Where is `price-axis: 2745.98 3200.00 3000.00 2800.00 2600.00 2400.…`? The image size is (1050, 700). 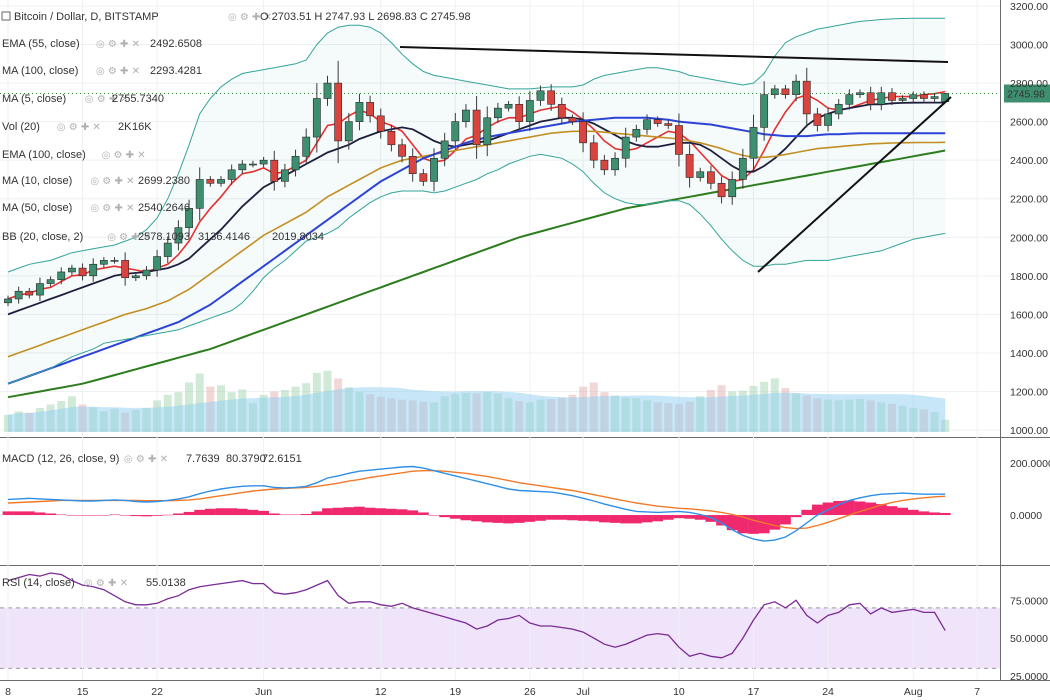 price-axis: 2745.98 3200.00 3000.00 2800.00 2600.00 2400.… is located at coordinates (1027, 342).